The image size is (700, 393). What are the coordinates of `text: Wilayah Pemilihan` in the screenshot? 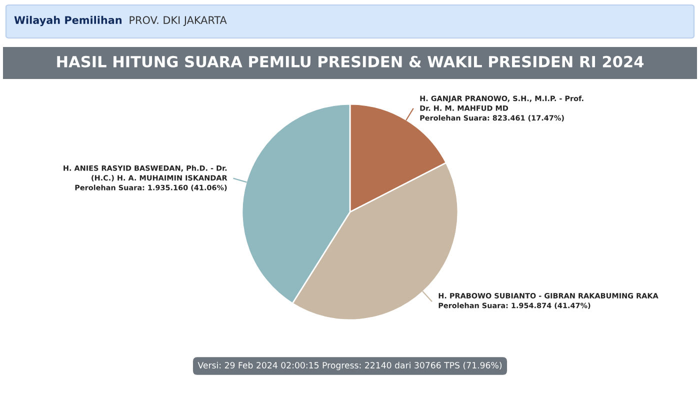 It's located at (68, 21).